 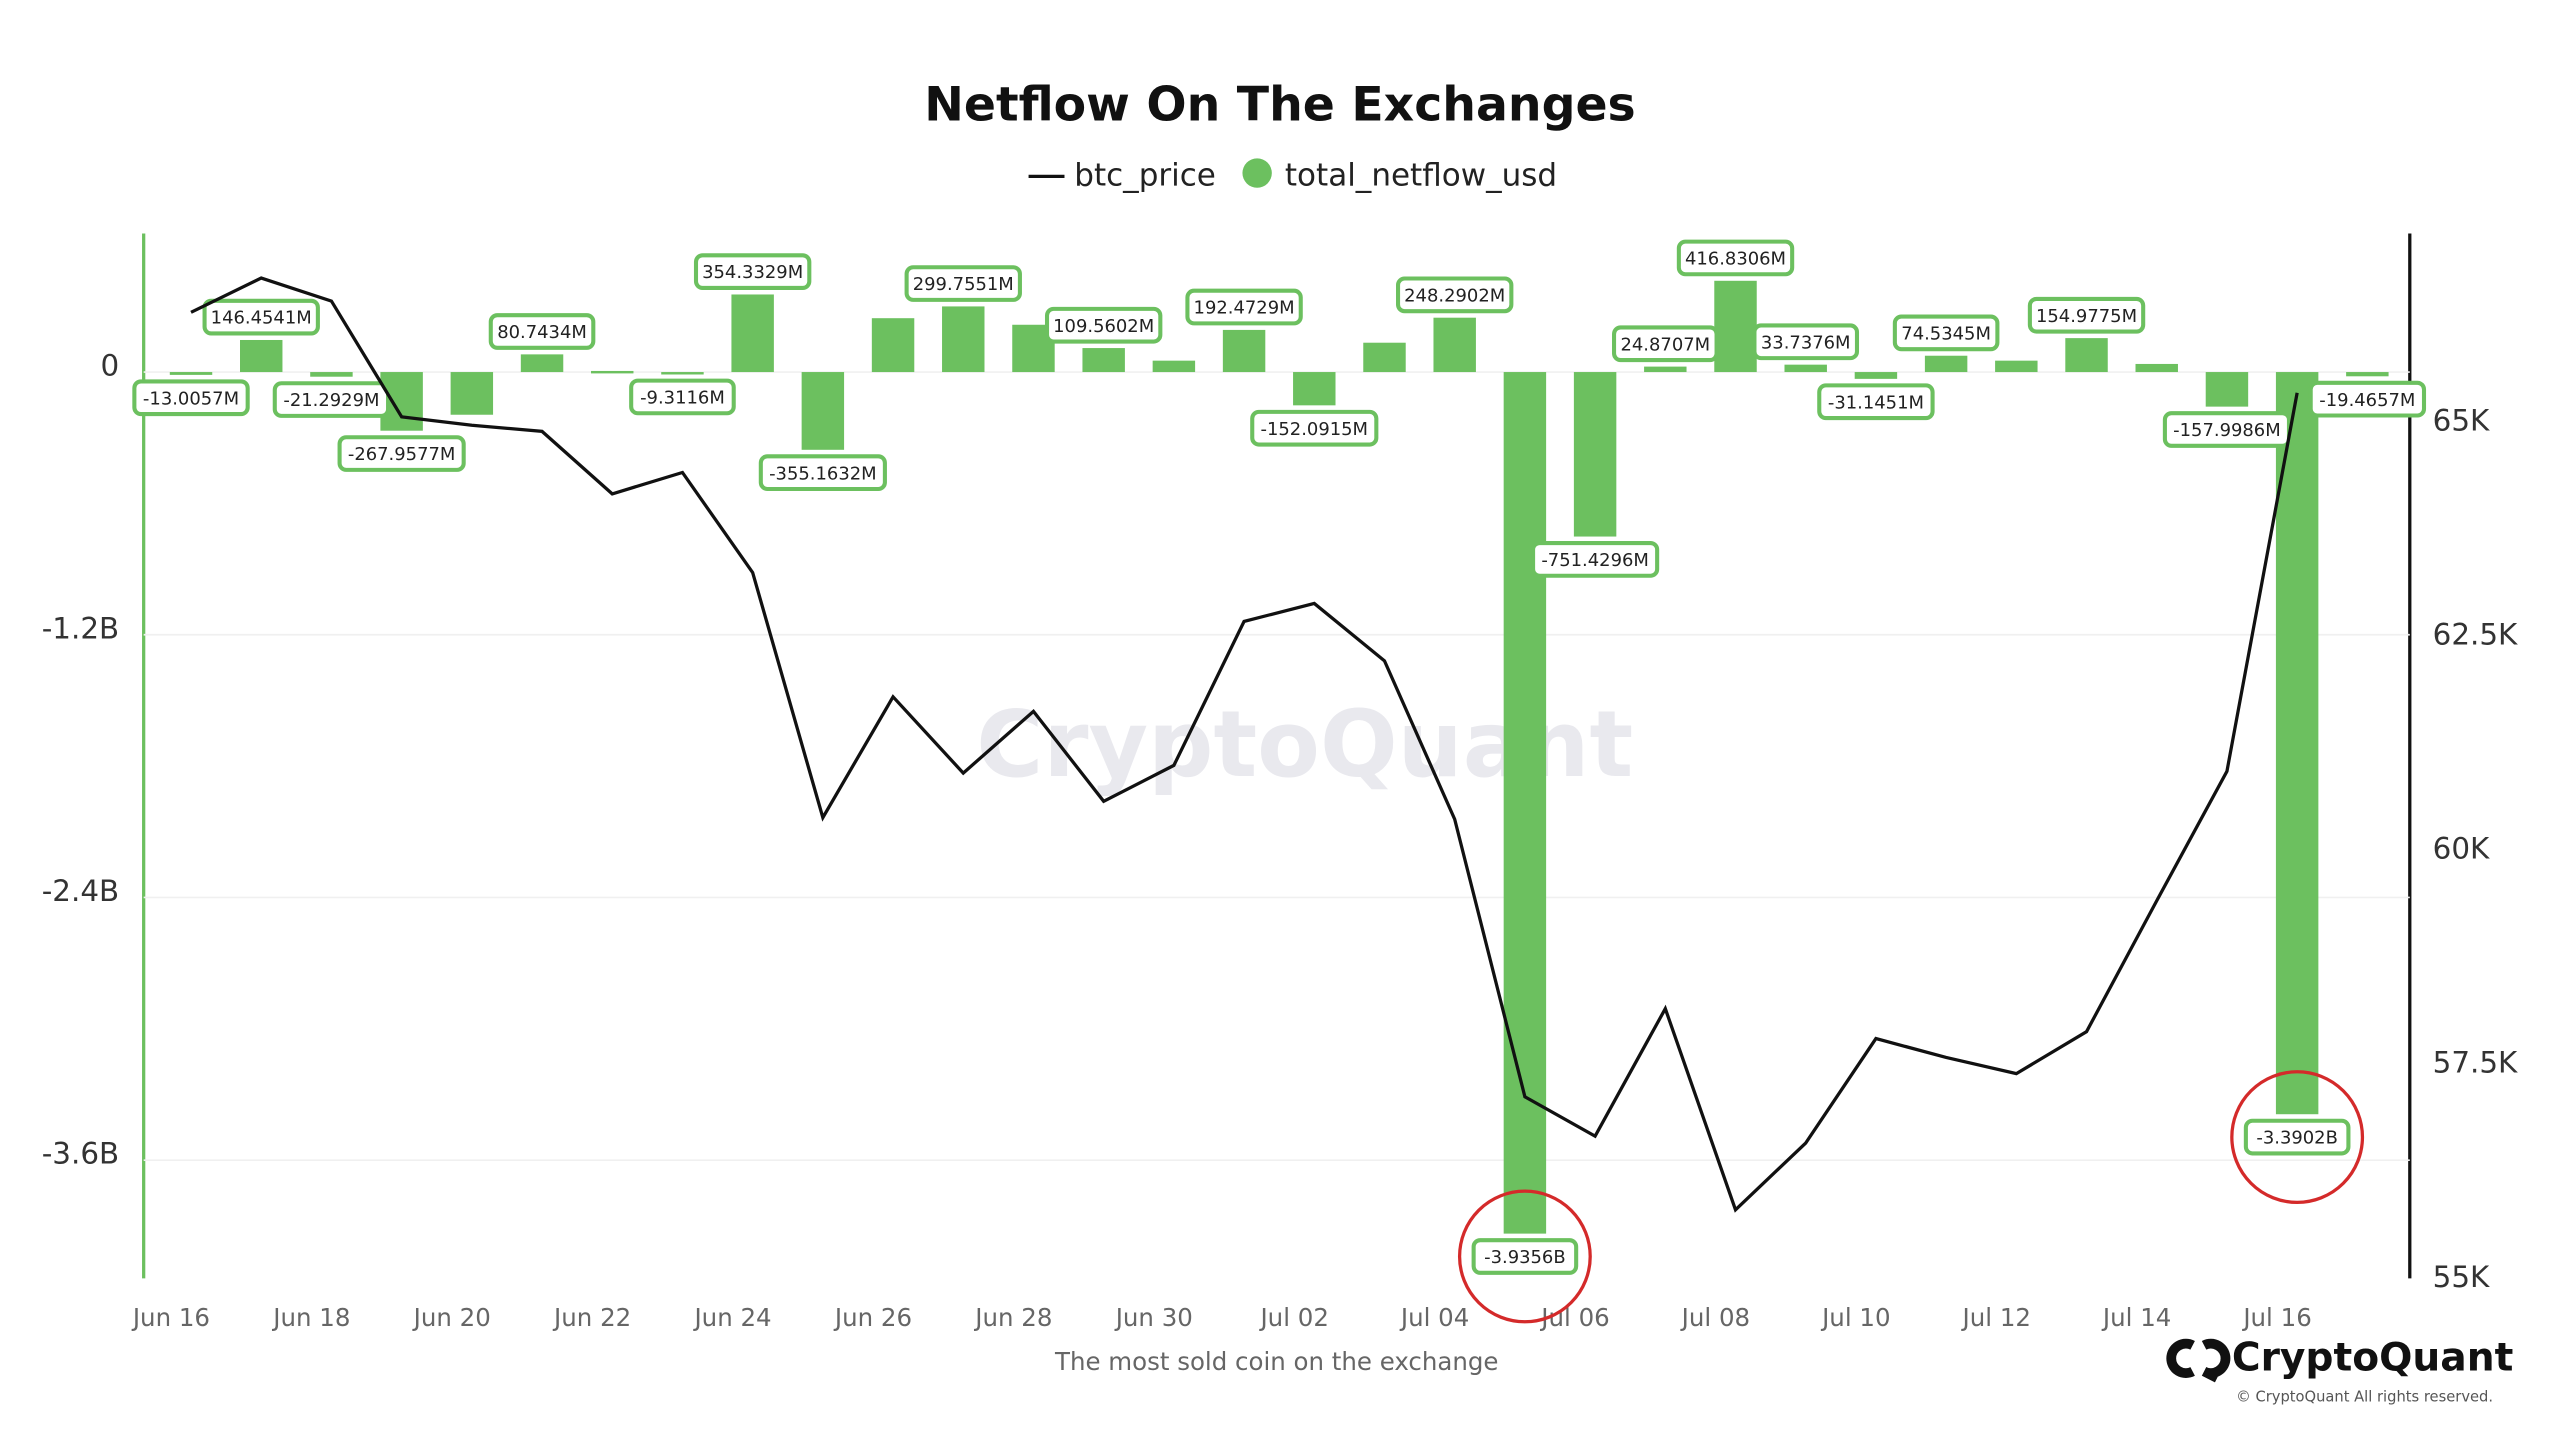 I want to click on value-label: 33.7376M, so click(x=1806, y=342).